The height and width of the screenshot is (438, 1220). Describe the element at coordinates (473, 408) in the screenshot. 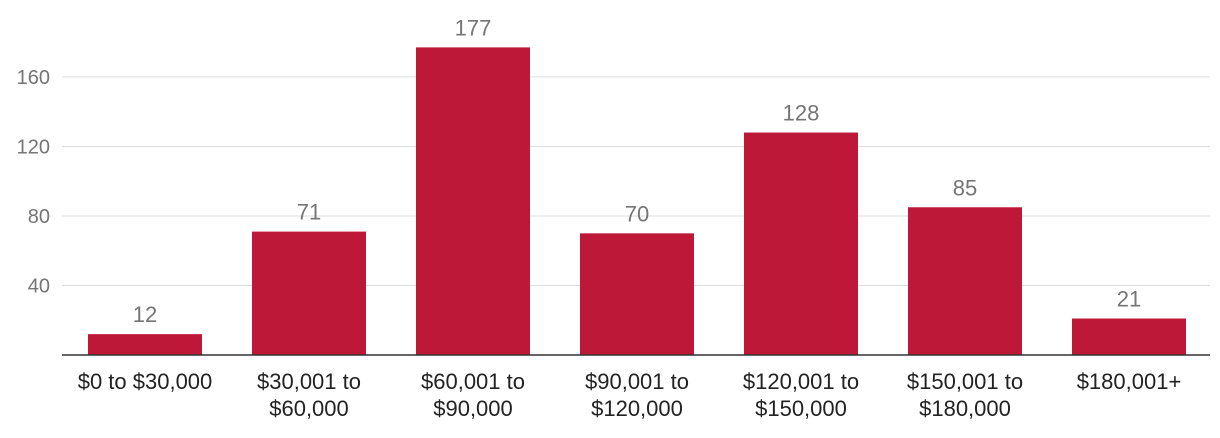

I see `x-tick-label-line: $90,000` at that location.